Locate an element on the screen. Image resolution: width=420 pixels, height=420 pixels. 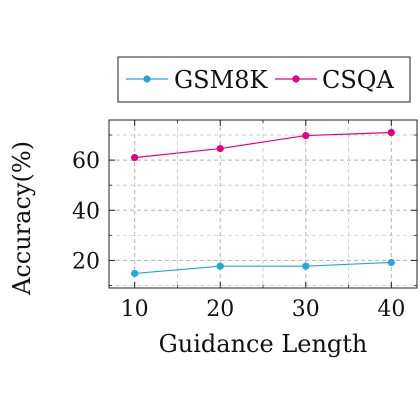
legend-marker-csqa is located at coordinates (296, 79).